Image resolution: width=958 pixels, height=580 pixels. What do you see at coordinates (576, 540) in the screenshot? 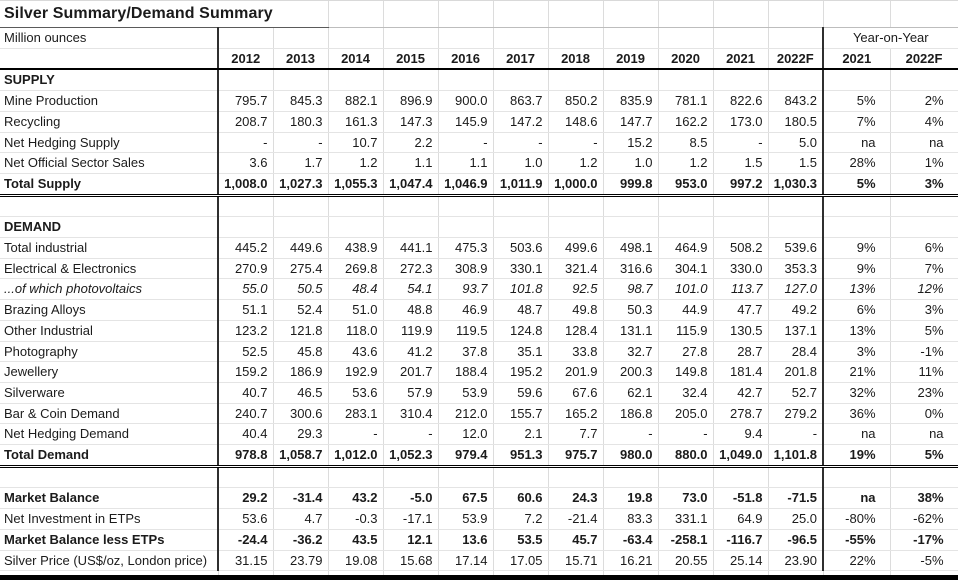
I see `value-cell: 45.7` at bounding box center [576, 540].